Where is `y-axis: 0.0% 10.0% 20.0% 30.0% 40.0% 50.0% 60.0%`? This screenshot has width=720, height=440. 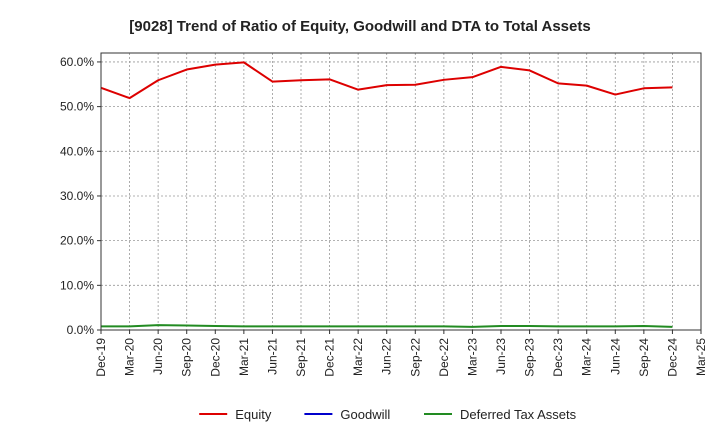 y-axis: 0.0% 10.0% 20.0% 30.0% 40.0% 50.0% 60.0% is located at coordinates (80, 196).